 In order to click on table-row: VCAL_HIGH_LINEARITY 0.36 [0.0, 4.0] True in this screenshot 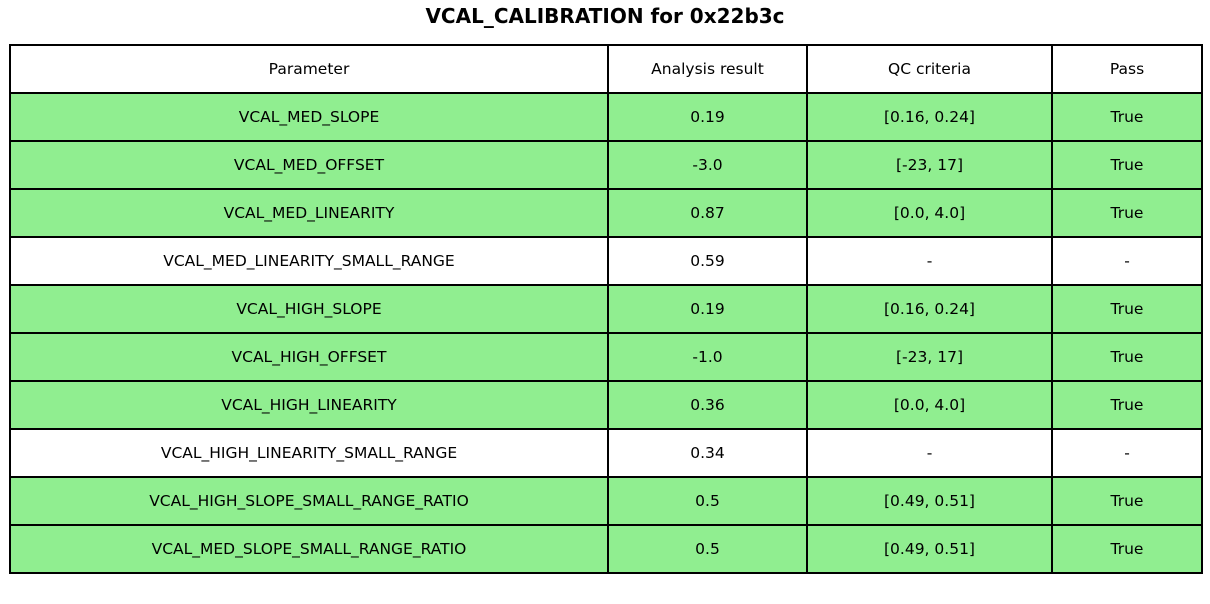, I will do `click(606, 405)`.